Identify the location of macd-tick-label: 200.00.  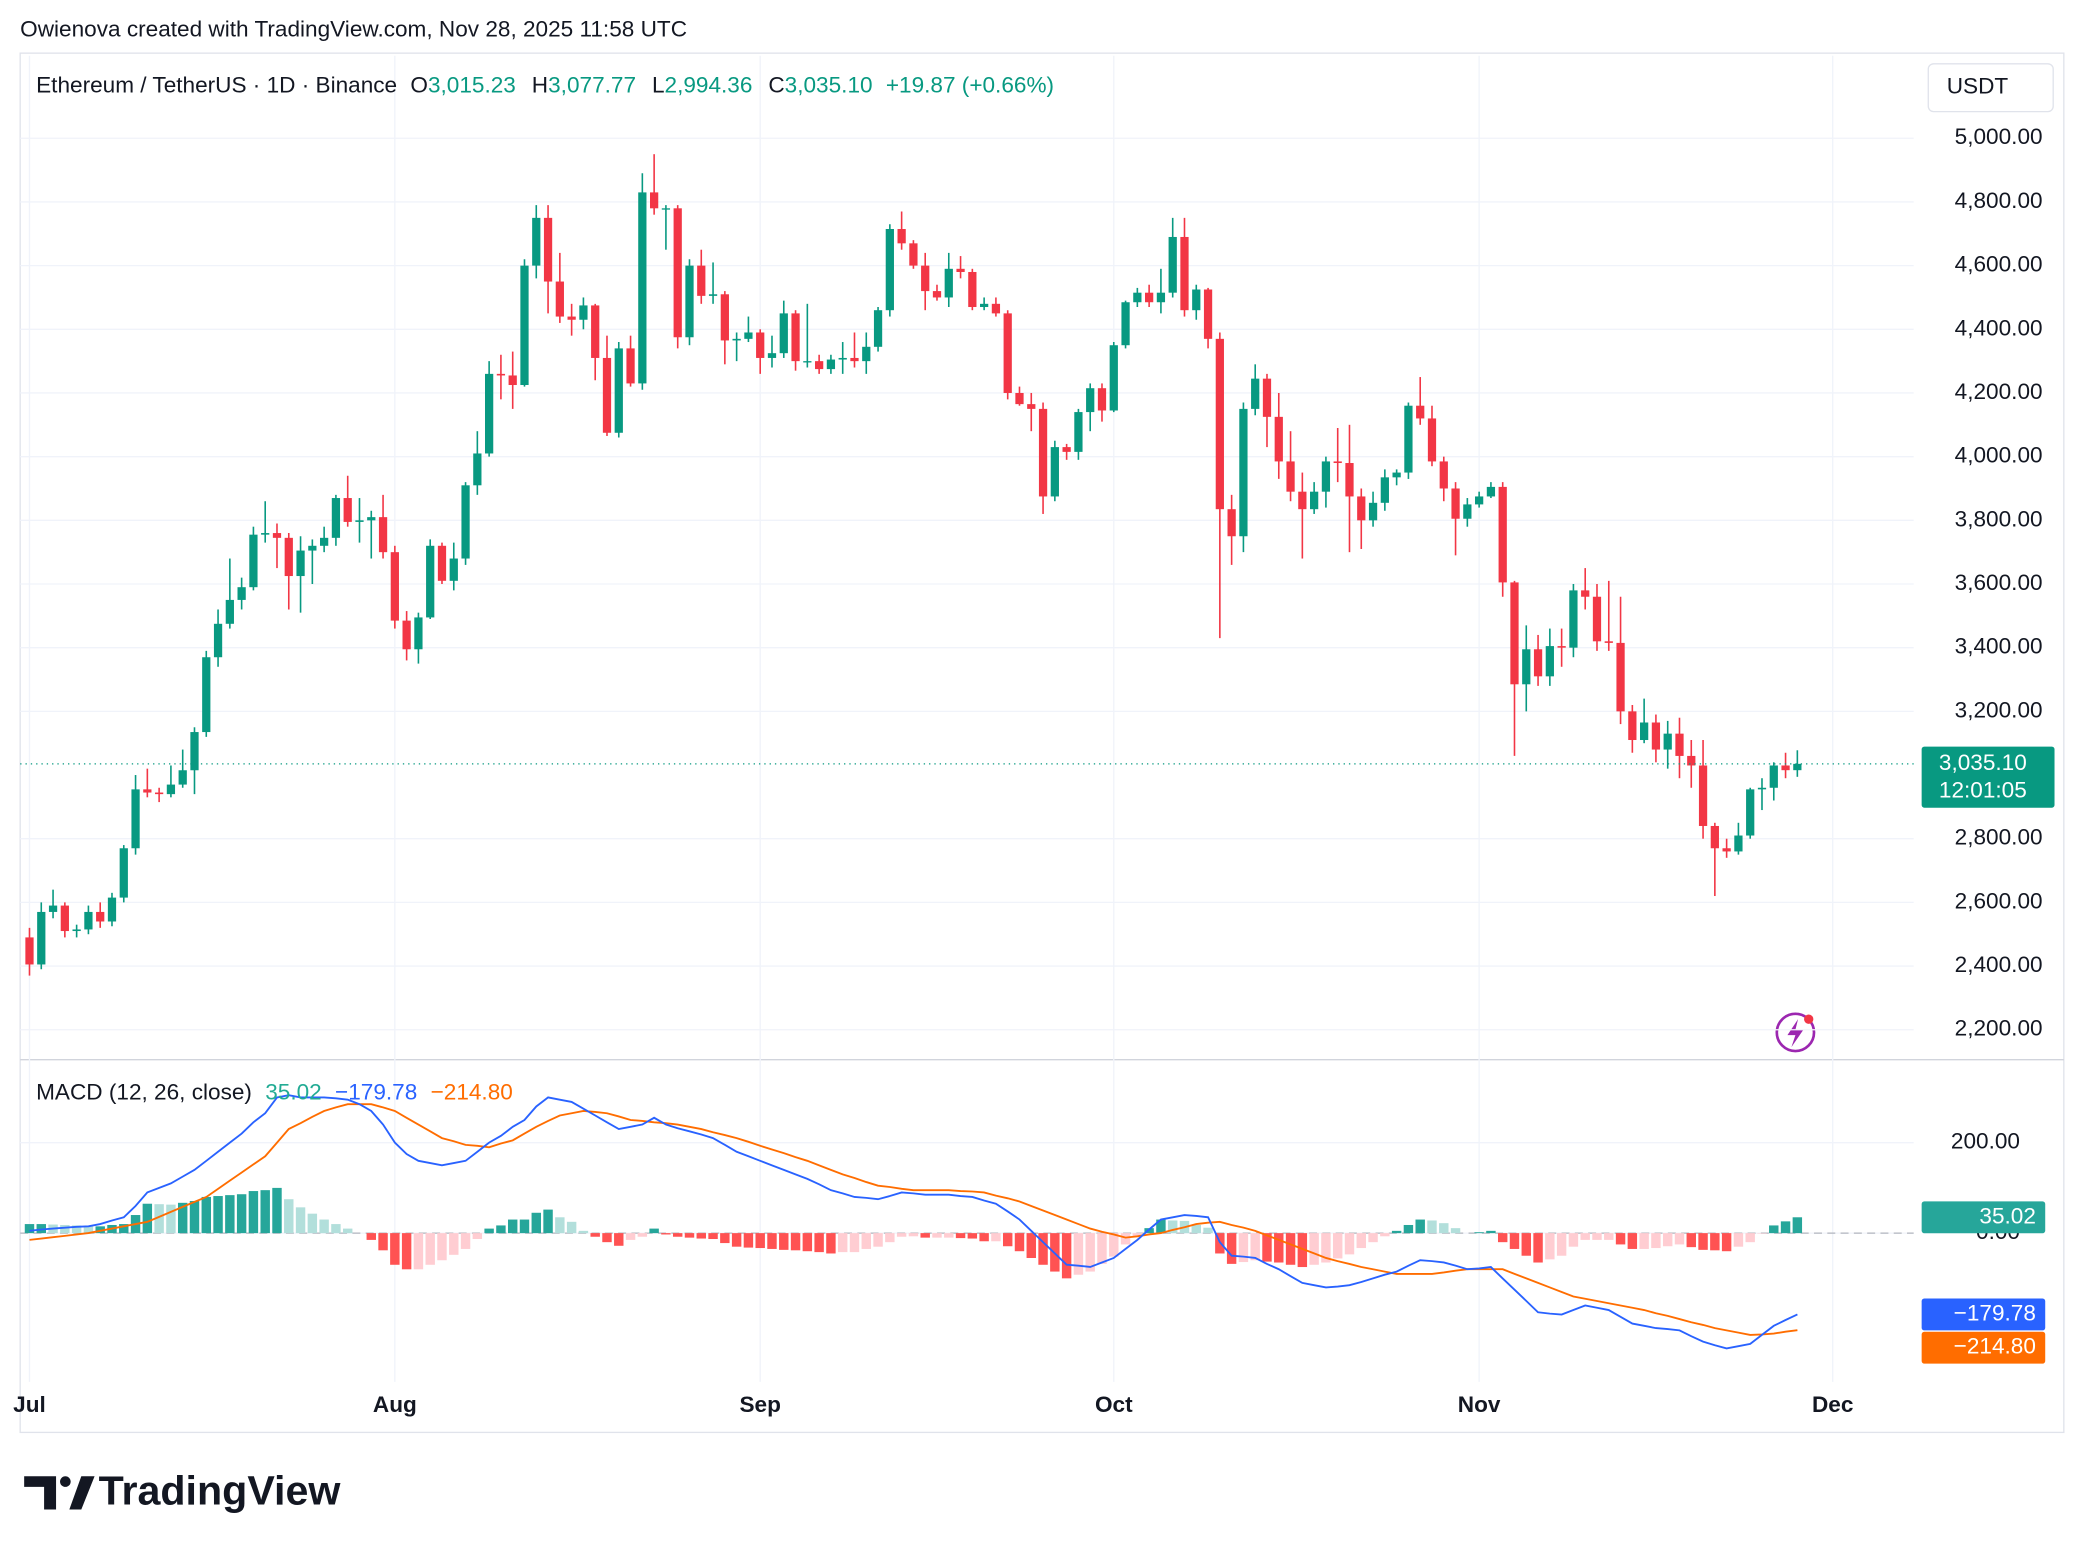
(1985, 1141).